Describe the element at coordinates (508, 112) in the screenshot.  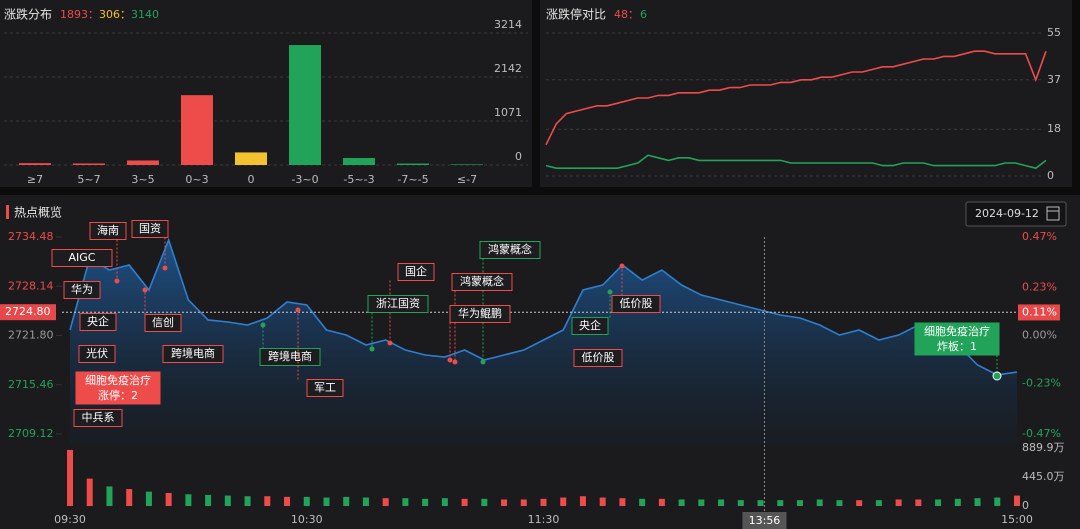
I see `y-tick-label: 1071` at that location.